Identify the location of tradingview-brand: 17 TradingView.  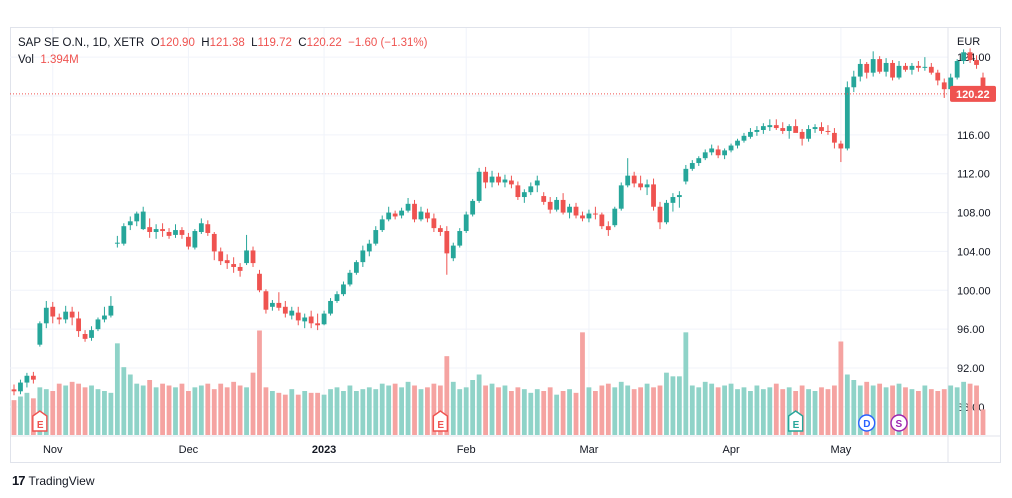
(53, 480).